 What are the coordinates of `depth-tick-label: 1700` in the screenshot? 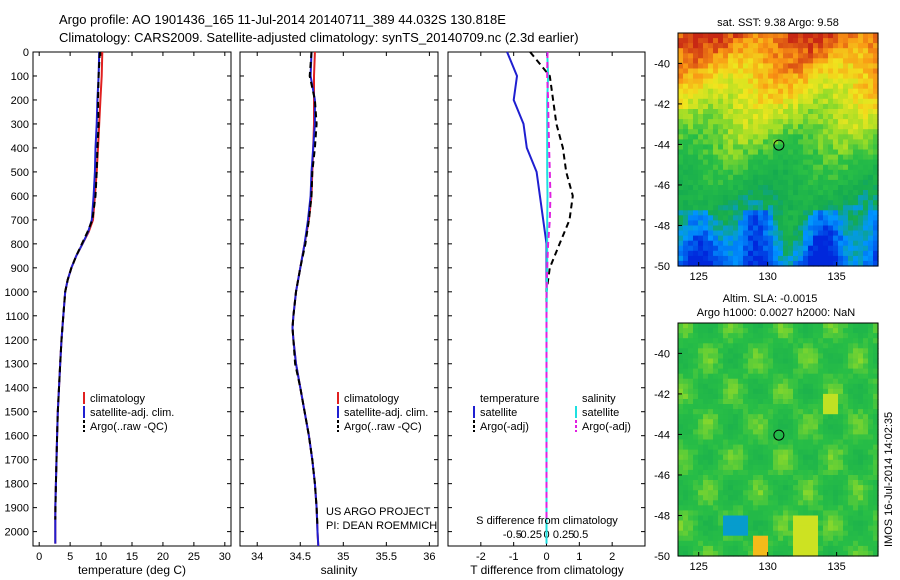 It's located at (17, 461).